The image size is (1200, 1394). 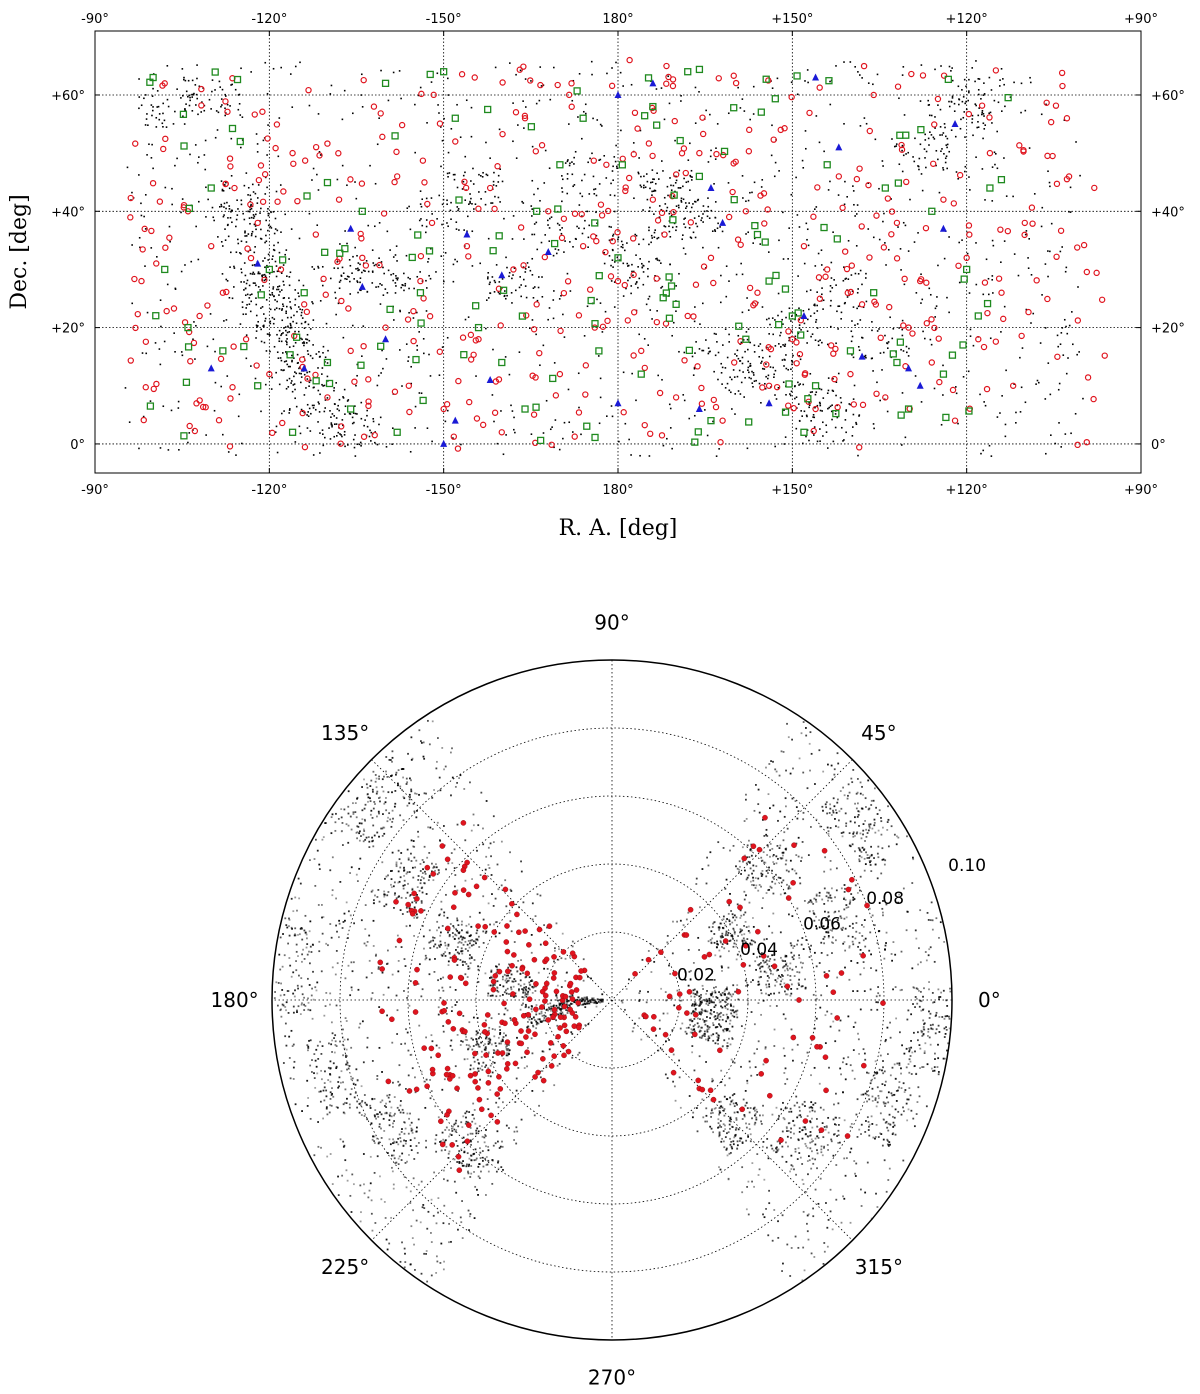 What do you see at coordinates (68, 96) in the screenshot?
I see `y-tick-label-left: +60°` at bounding box center [68, 96].